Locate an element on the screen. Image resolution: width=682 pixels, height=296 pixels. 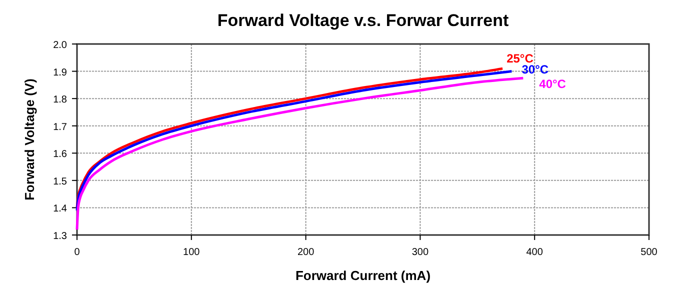
x-tick-label: 300 is located at coordinates (420, 252).